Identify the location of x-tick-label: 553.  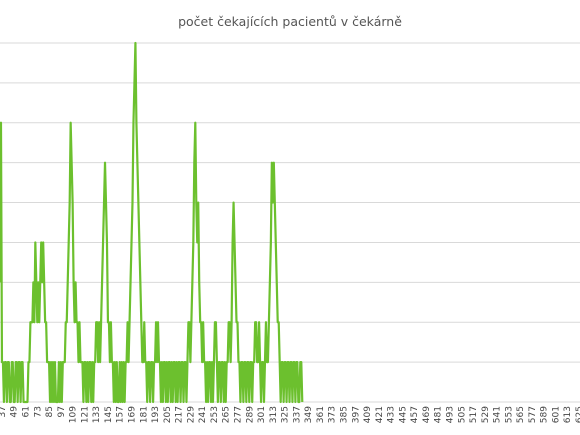
(509, 414).